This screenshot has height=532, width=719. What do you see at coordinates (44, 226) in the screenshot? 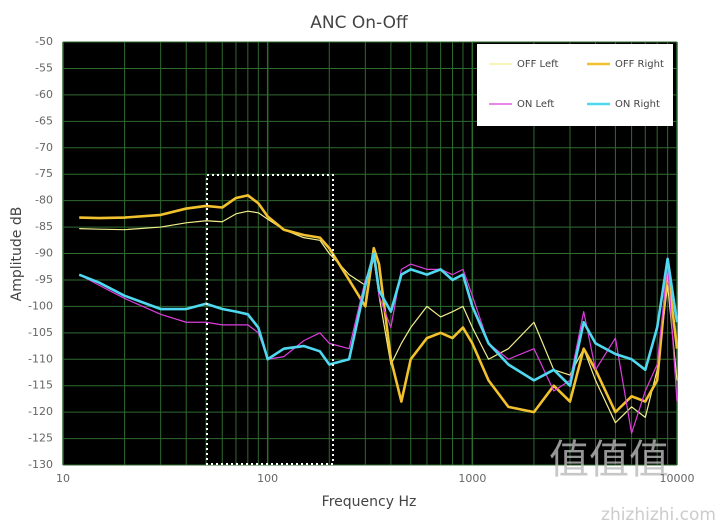
I see `y-tick-label: -85` at bounding box center [44, 226].